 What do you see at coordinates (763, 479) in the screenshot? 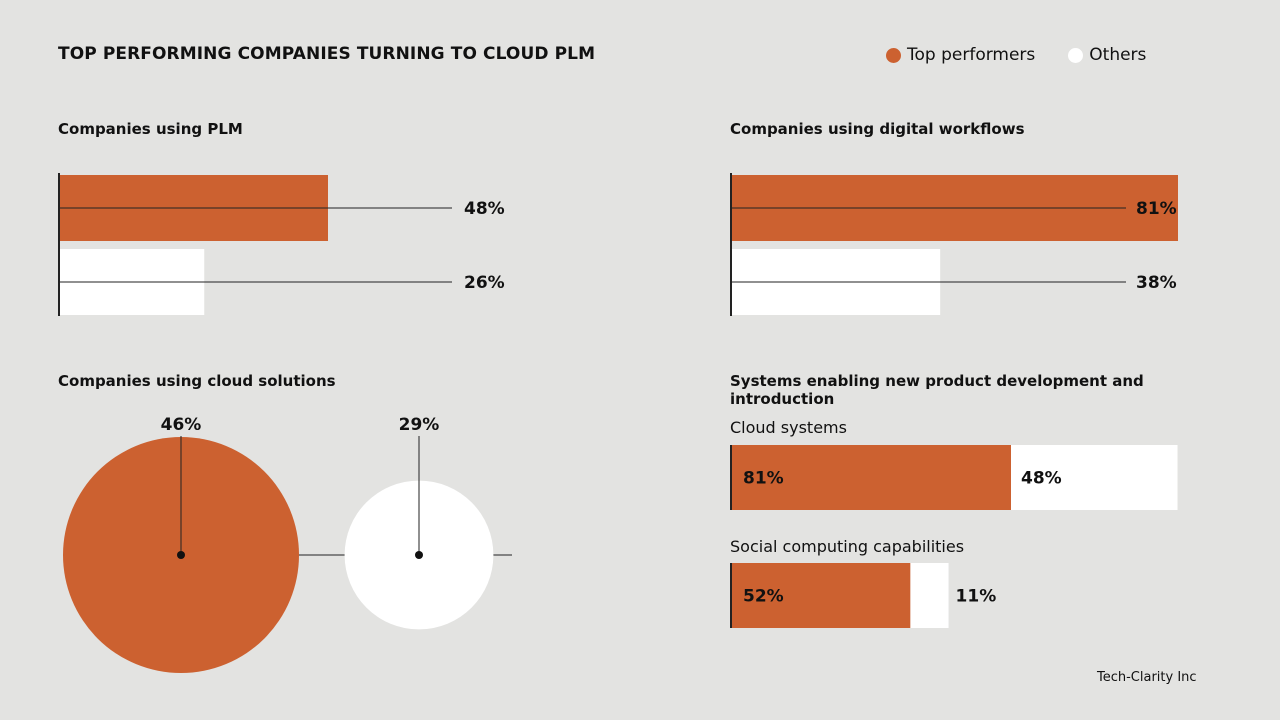
I see `npdi-value-label-top-cloud-systems: 81%` at bounding box center [763, 479].